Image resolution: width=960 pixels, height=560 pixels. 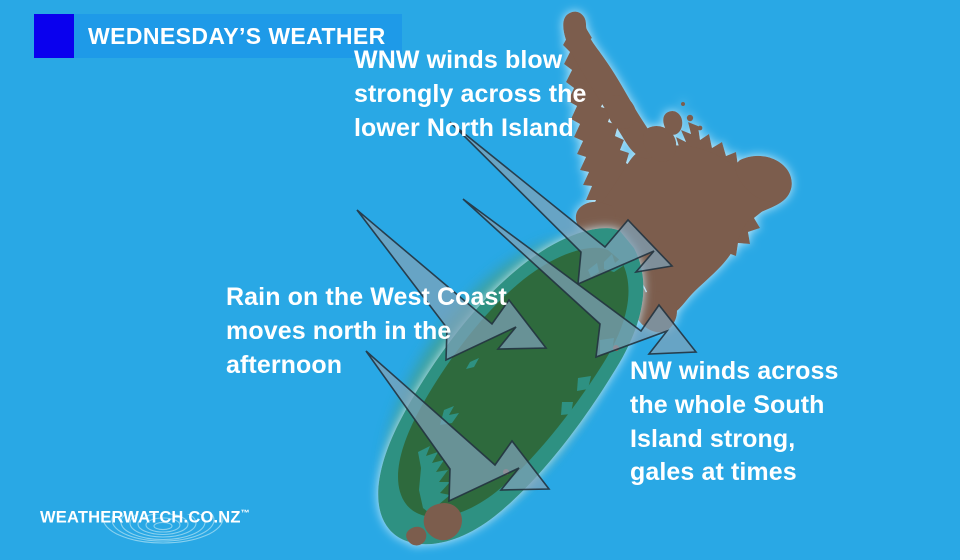 I want to click on header-accent-square, so click(x=54, y=36).